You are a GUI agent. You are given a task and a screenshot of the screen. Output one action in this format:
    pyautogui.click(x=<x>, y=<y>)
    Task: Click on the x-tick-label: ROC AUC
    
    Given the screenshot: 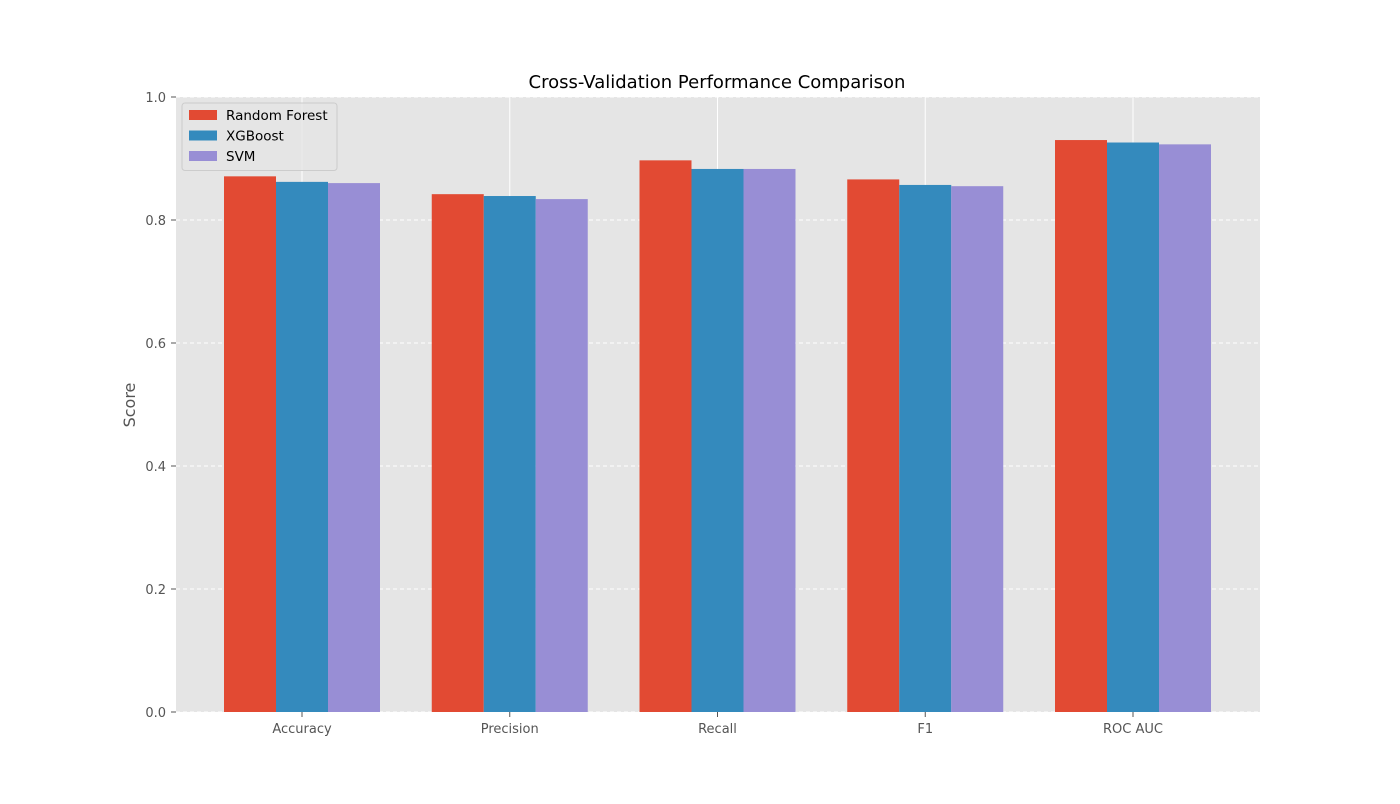 What is the action you would take?
    pyautogui.click(x=1133, y=729)
    